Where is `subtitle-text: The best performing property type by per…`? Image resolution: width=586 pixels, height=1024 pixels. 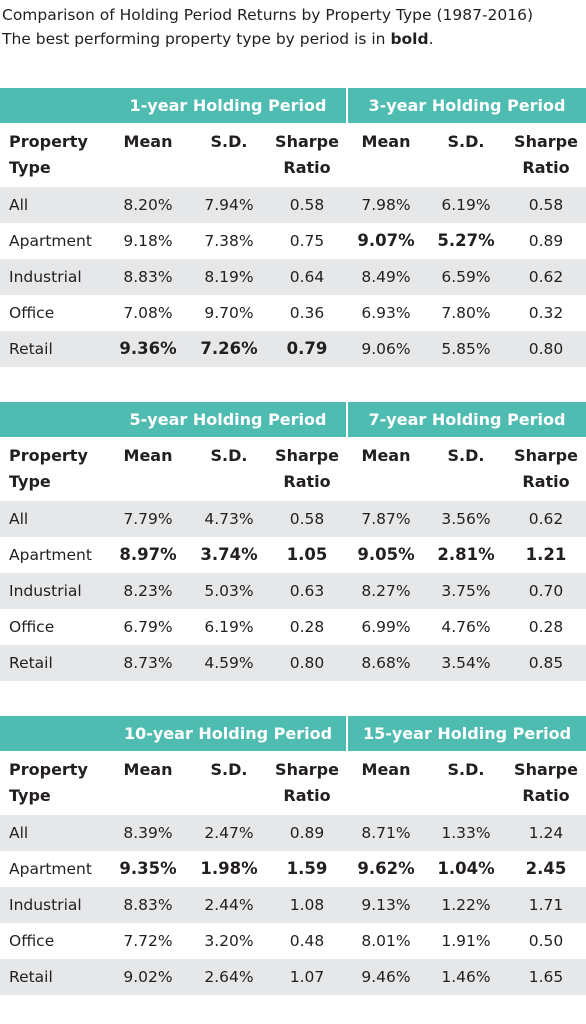
subtitle-text: The best performing property type by per… is located at coordinates (196, 39).